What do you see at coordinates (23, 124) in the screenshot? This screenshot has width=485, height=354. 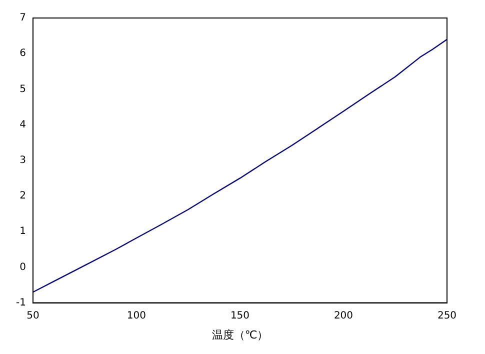 I see `y-tick-label: 4` at bounding box center [23, 124].